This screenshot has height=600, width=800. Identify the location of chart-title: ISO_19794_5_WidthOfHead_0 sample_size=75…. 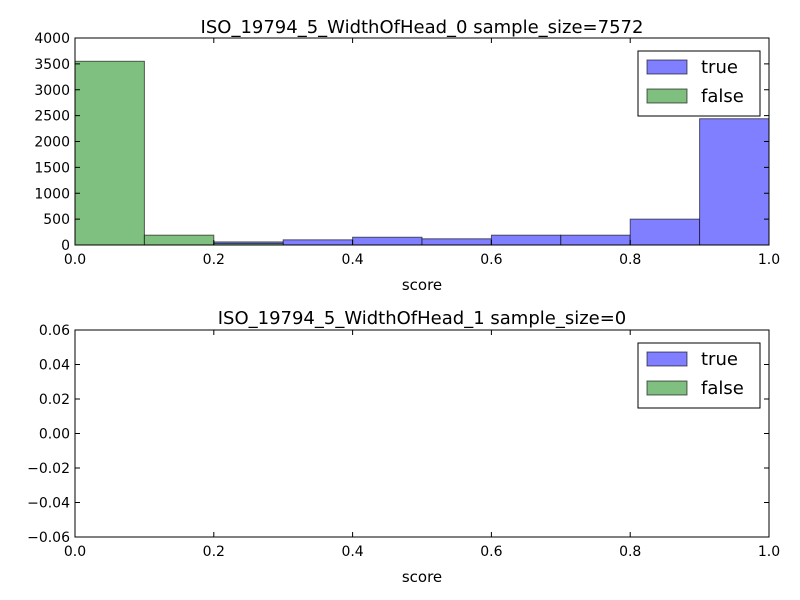
(422, 27).